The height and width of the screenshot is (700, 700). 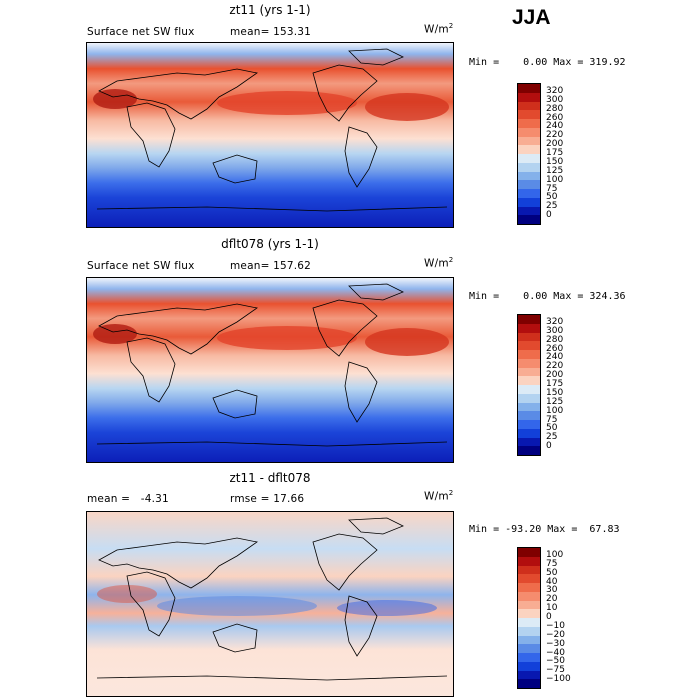 What do you see at coordinates (438, 496) in the screenshot?
I see `panel-3-units: W/m2` at bounding box center [438, 496].